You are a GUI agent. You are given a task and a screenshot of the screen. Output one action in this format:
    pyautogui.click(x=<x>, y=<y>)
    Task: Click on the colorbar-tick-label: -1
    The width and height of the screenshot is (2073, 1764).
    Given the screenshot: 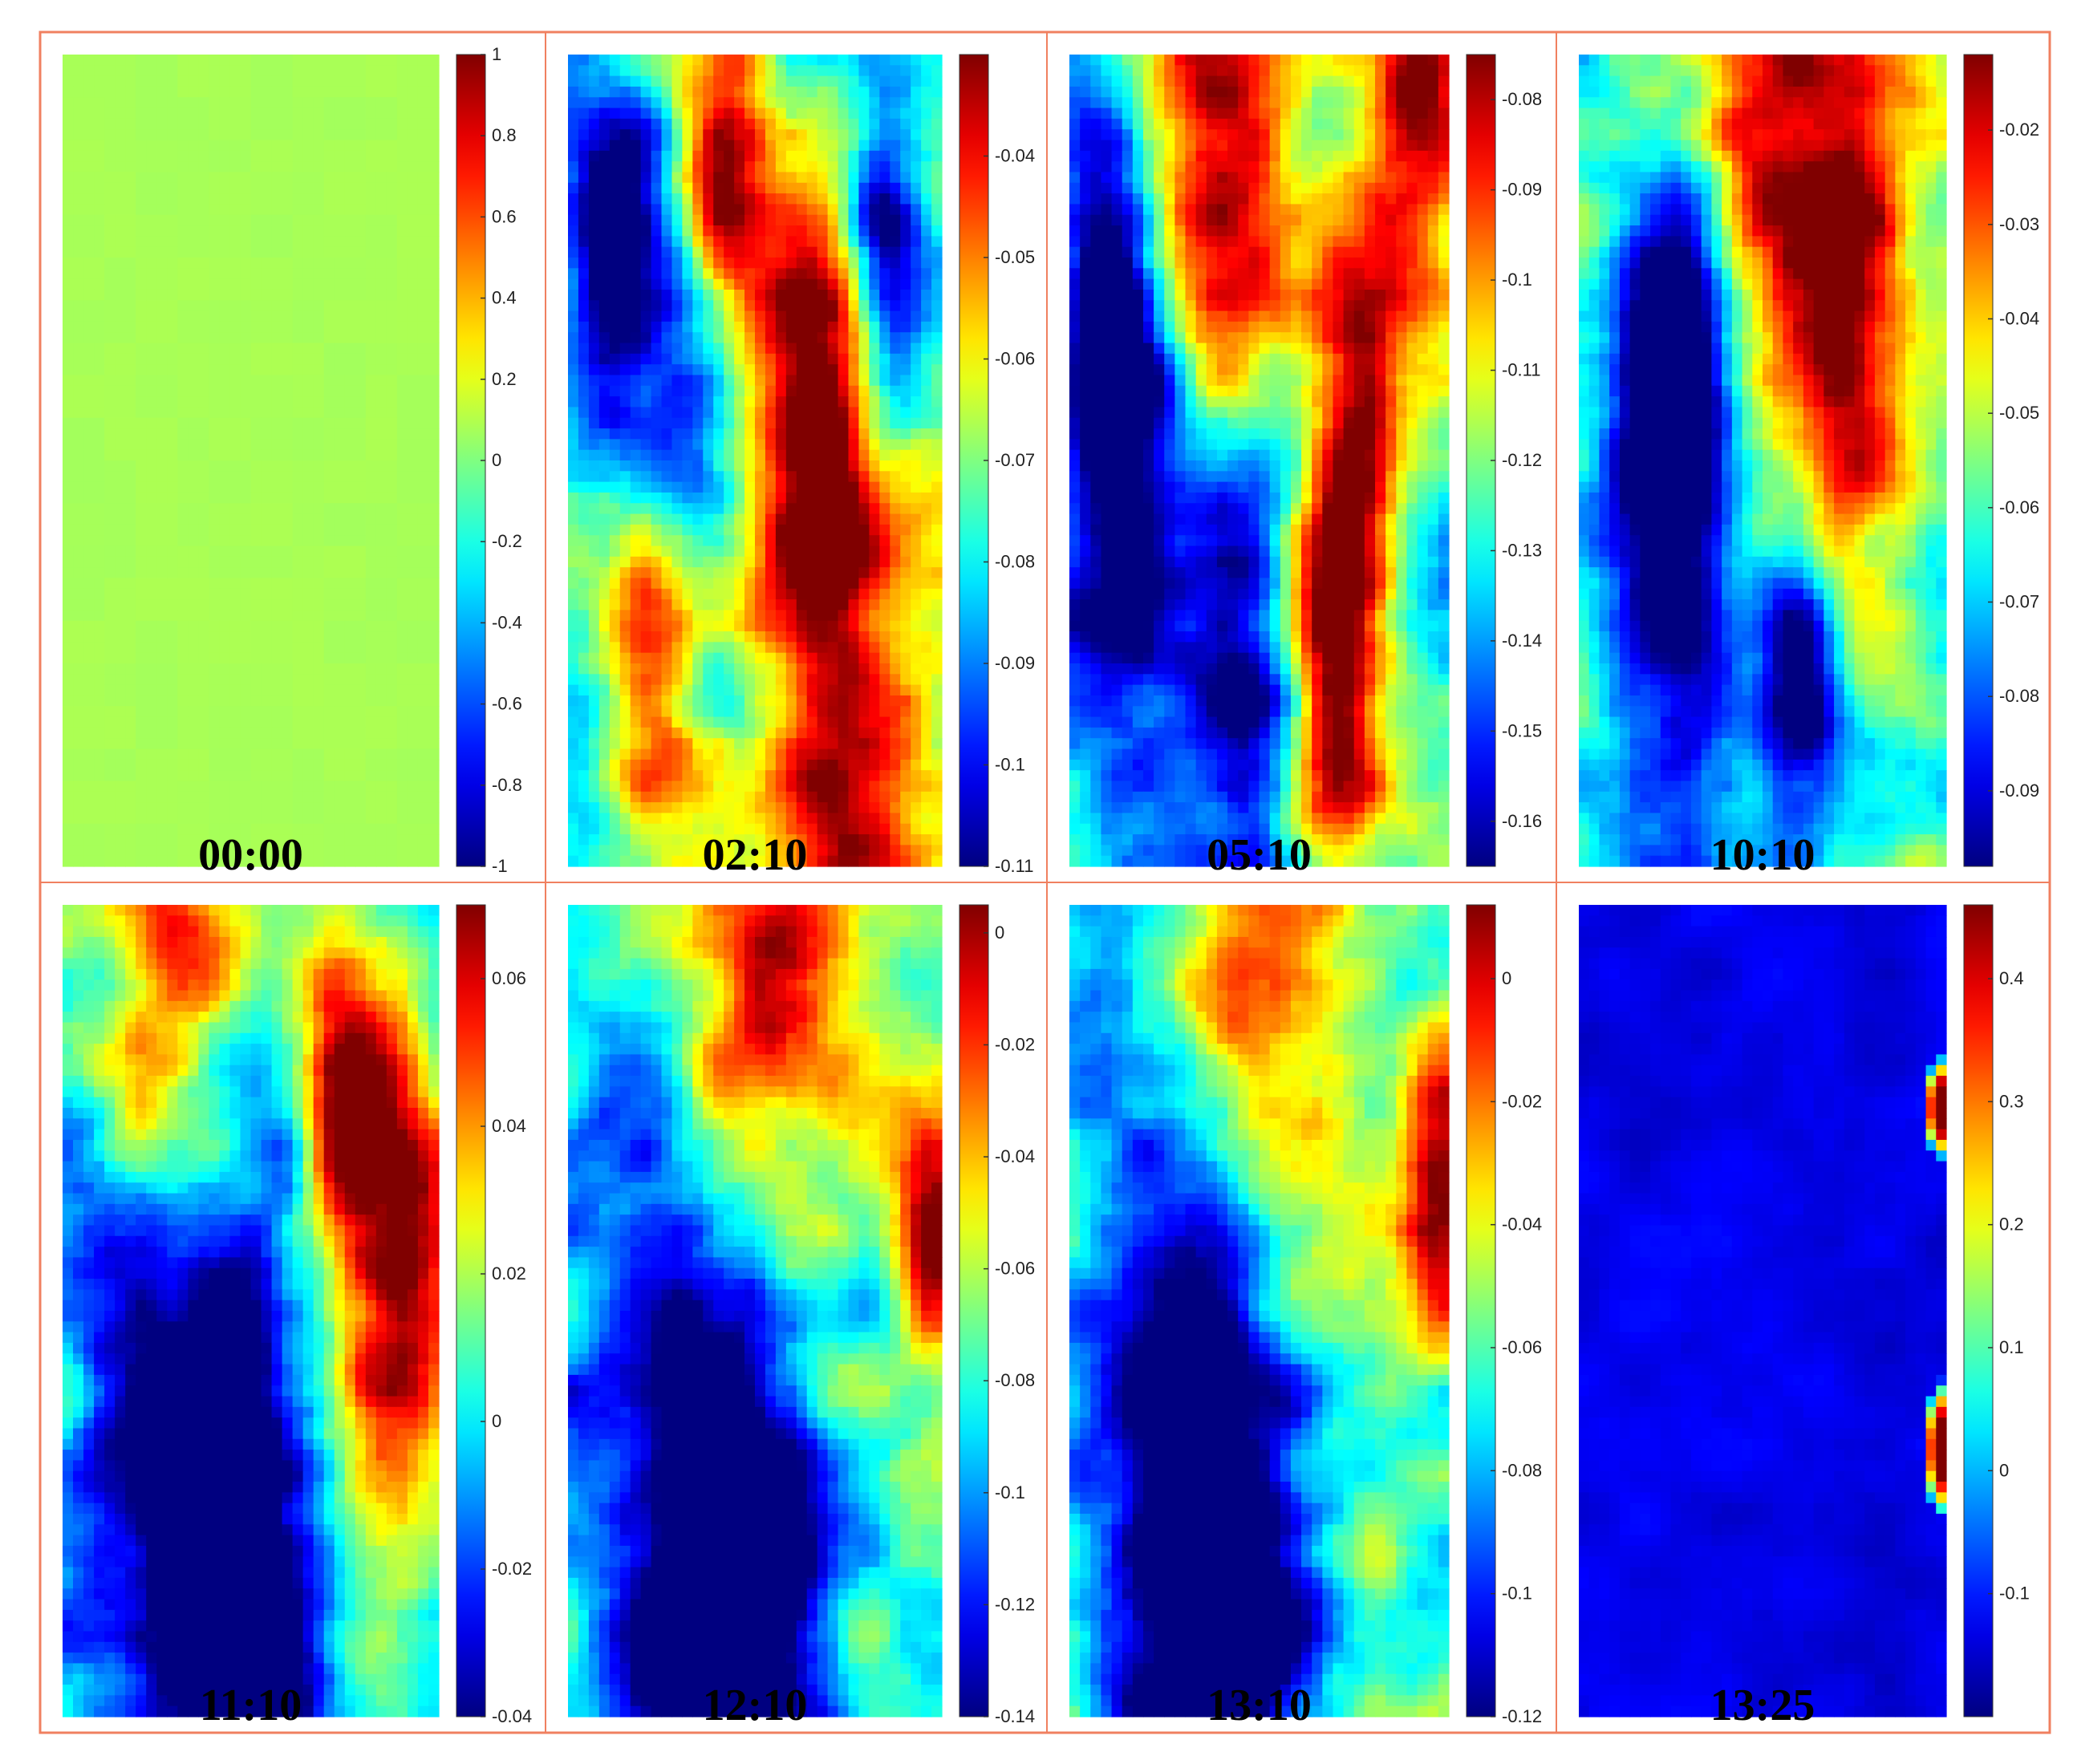 What is the action you would take?
    pyautogui.click(x=500, y=866)
    